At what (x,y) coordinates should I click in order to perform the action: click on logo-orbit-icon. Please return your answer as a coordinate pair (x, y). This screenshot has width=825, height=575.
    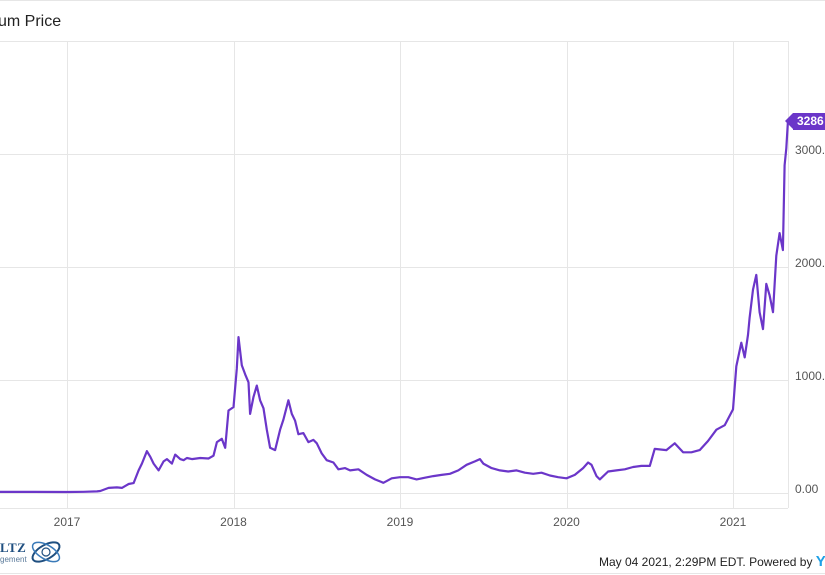
    Looking at the image, I should click on (46, 552).